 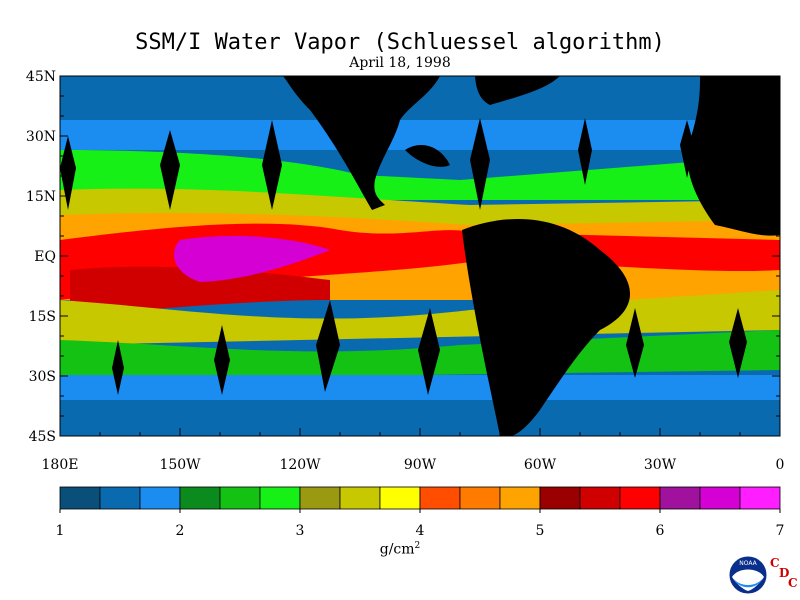 What do you see at coordinates (784, 573) in the screenshot?
I see `cdc-letter: D` at bounding box center [784, 573].